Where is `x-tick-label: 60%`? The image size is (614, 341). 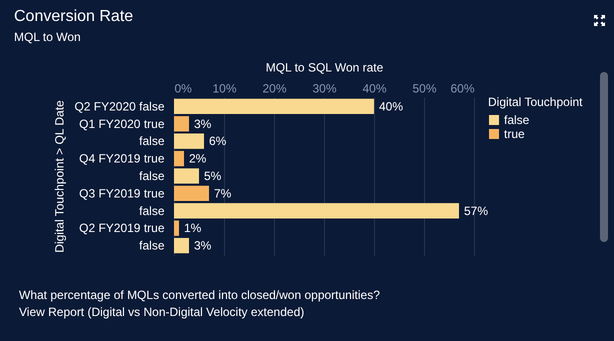
x-tick-label: 60% is located at coordinates (462, 89).